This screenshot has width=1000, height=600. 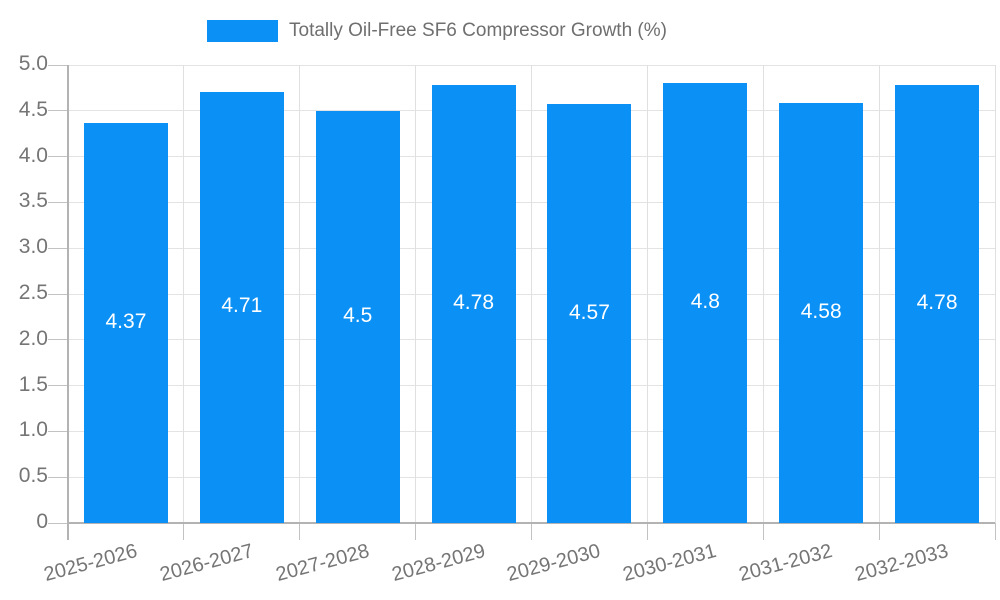 What do you see at coordinates (33, 155) in the screenshot?
I see `y-axis-label: 4.0` at bounding box center [33, 155].